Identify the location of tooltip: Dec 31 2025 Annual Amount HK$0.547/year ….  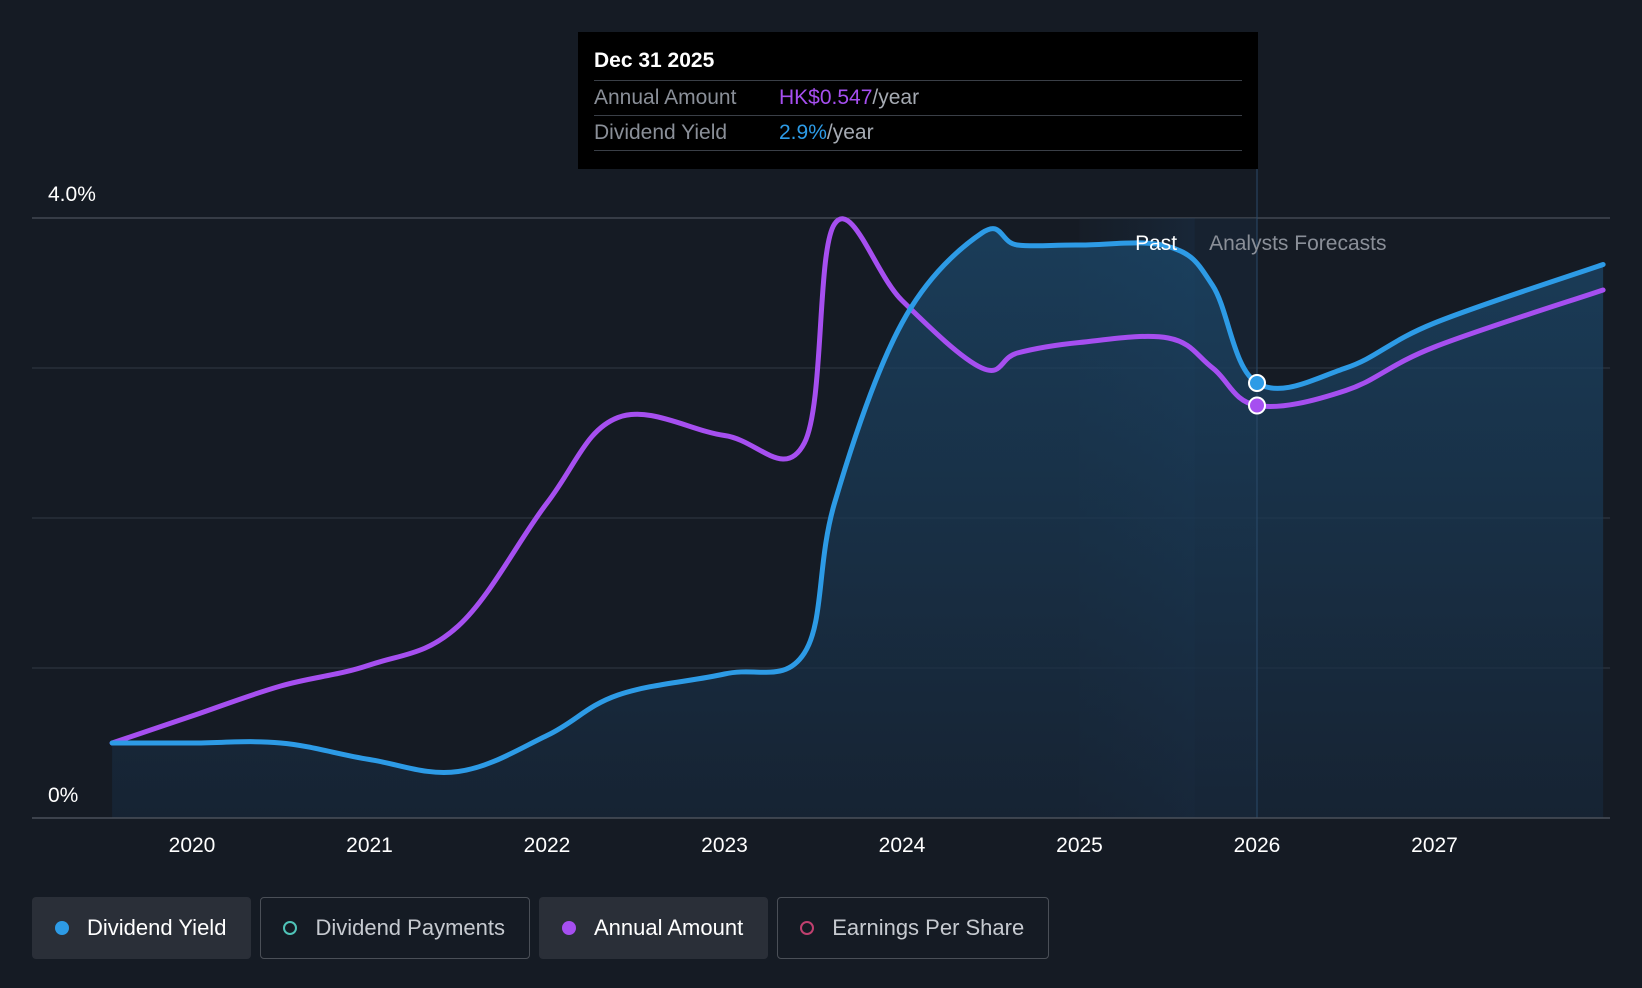
(918, 100).